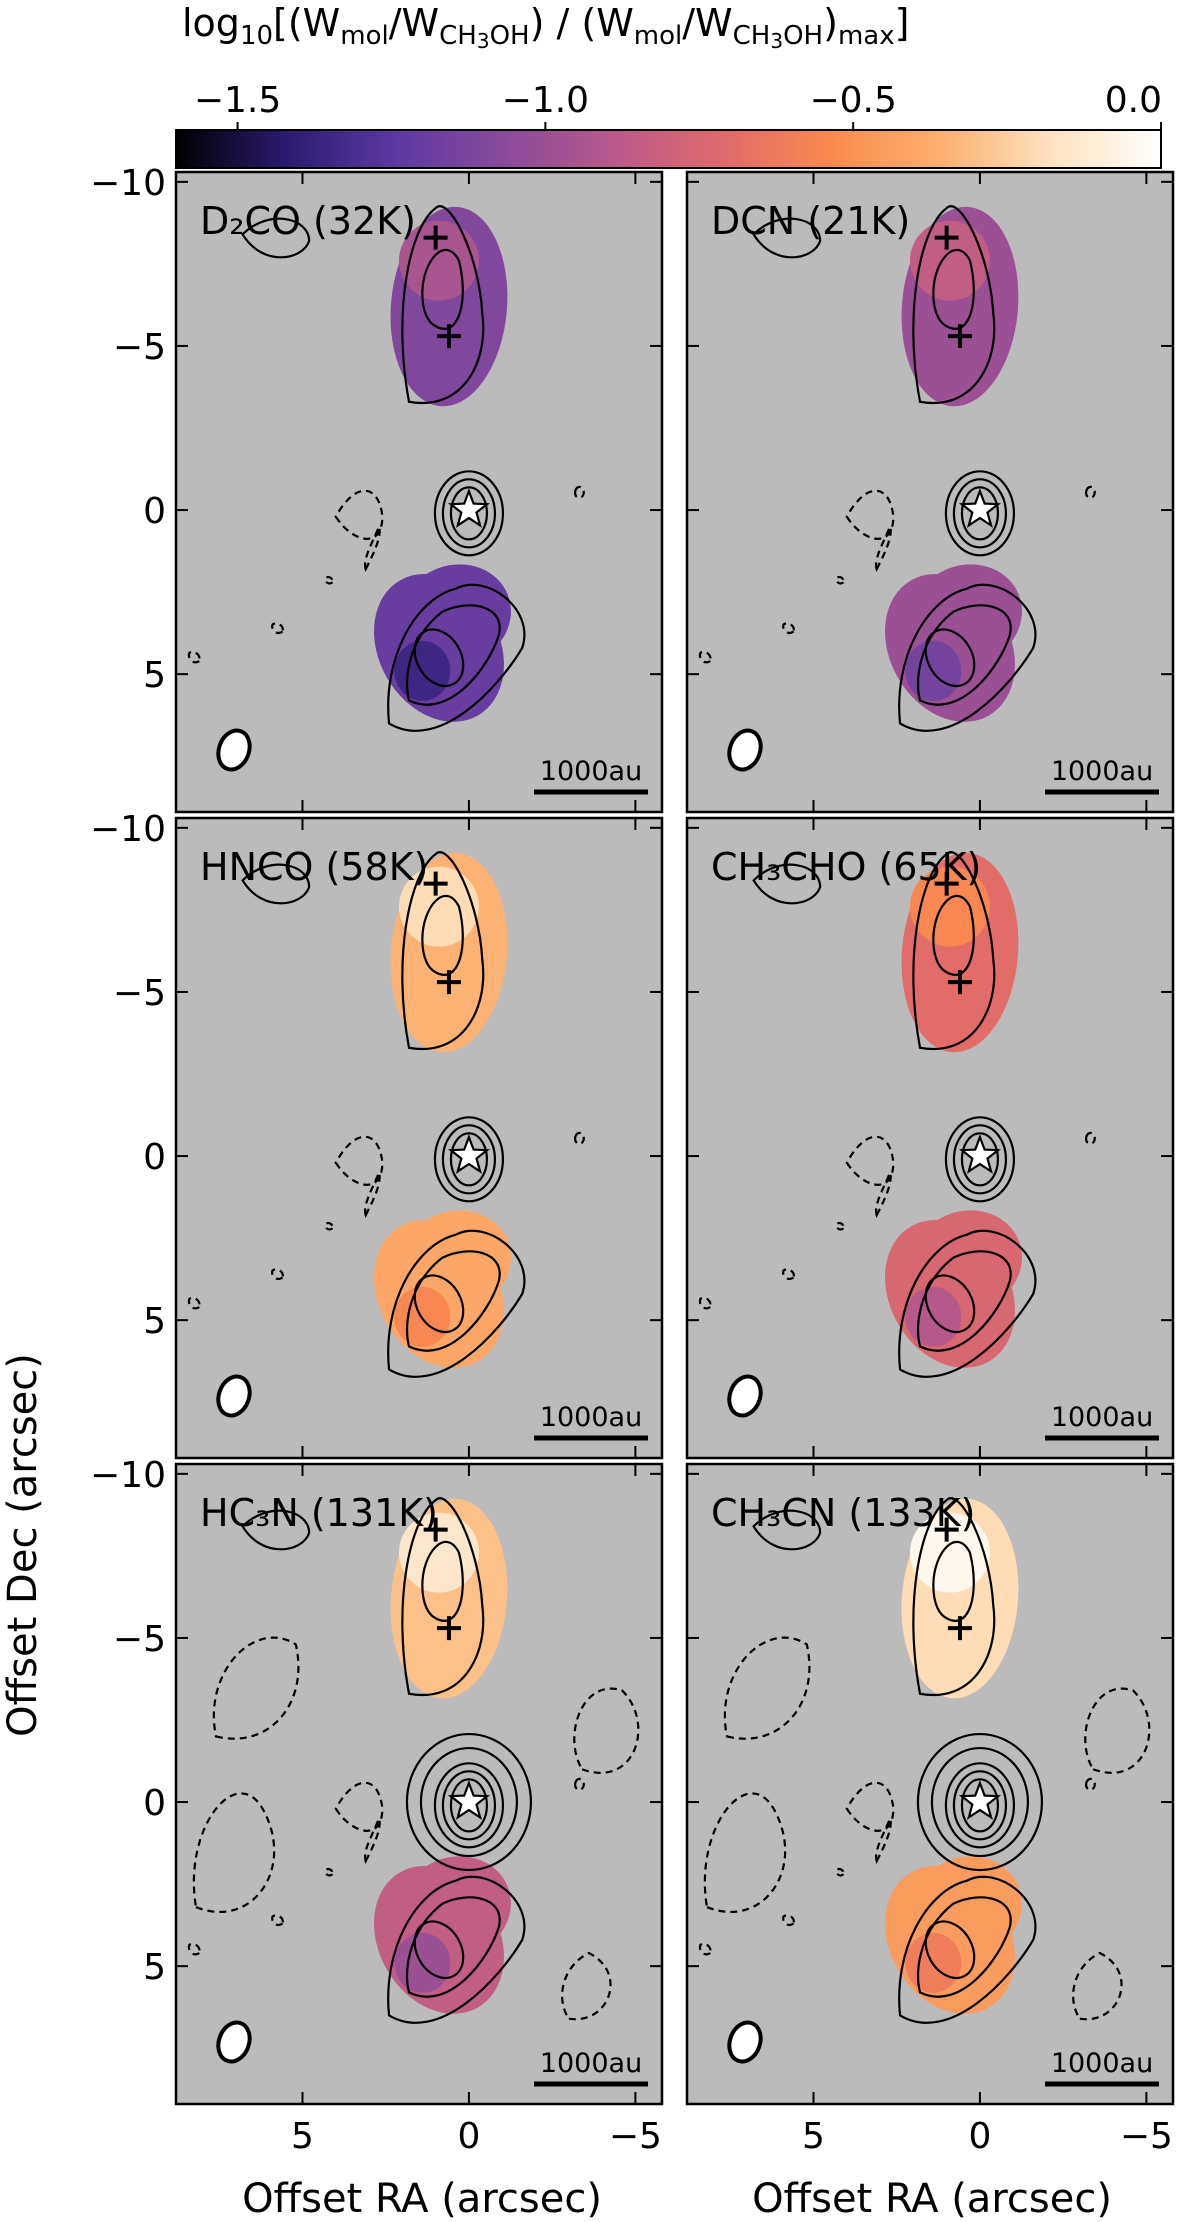  Describe the element at coordinates (1133, 100) in the screenshot. I see `colorbar-tick-label: 0.0` at that location.